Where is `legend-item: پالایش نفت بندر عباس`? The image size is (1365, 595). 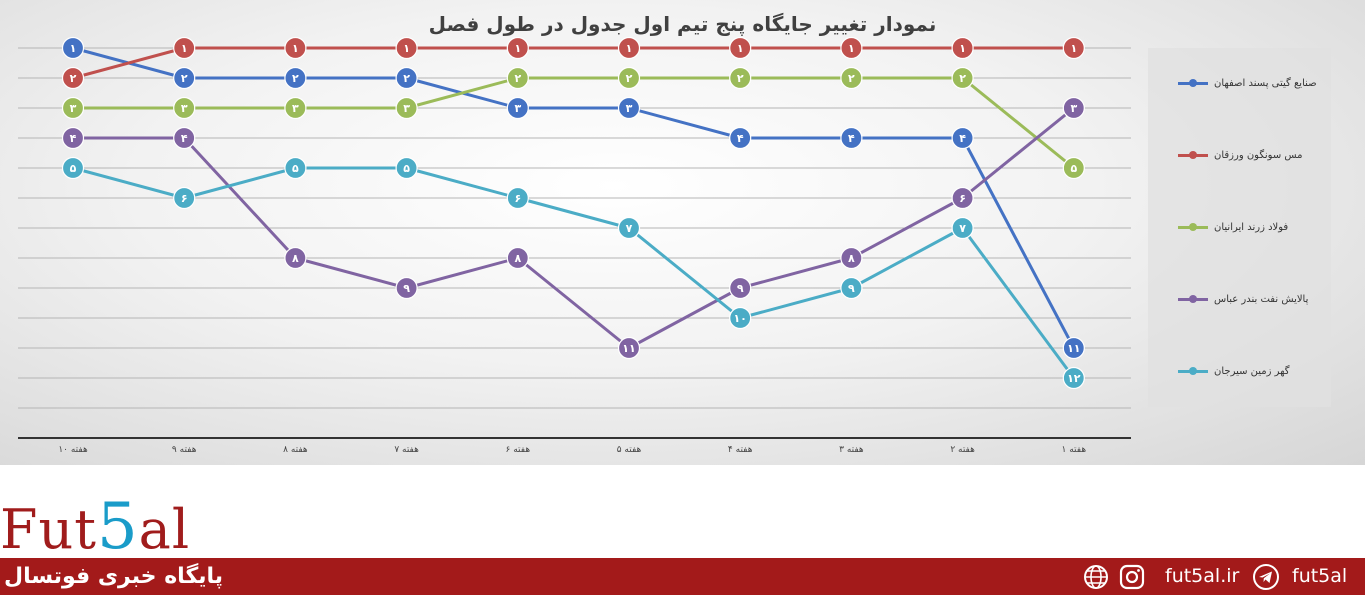
legend-item: پالایش نفت بندر عباس is located at coordinates (1243, 299).